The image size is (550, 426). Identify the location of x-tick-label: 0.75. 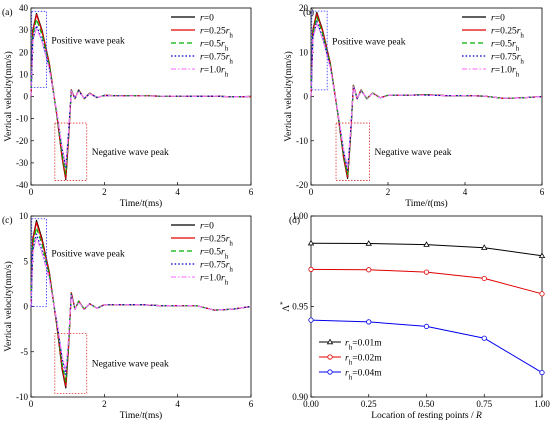
(484, 404).